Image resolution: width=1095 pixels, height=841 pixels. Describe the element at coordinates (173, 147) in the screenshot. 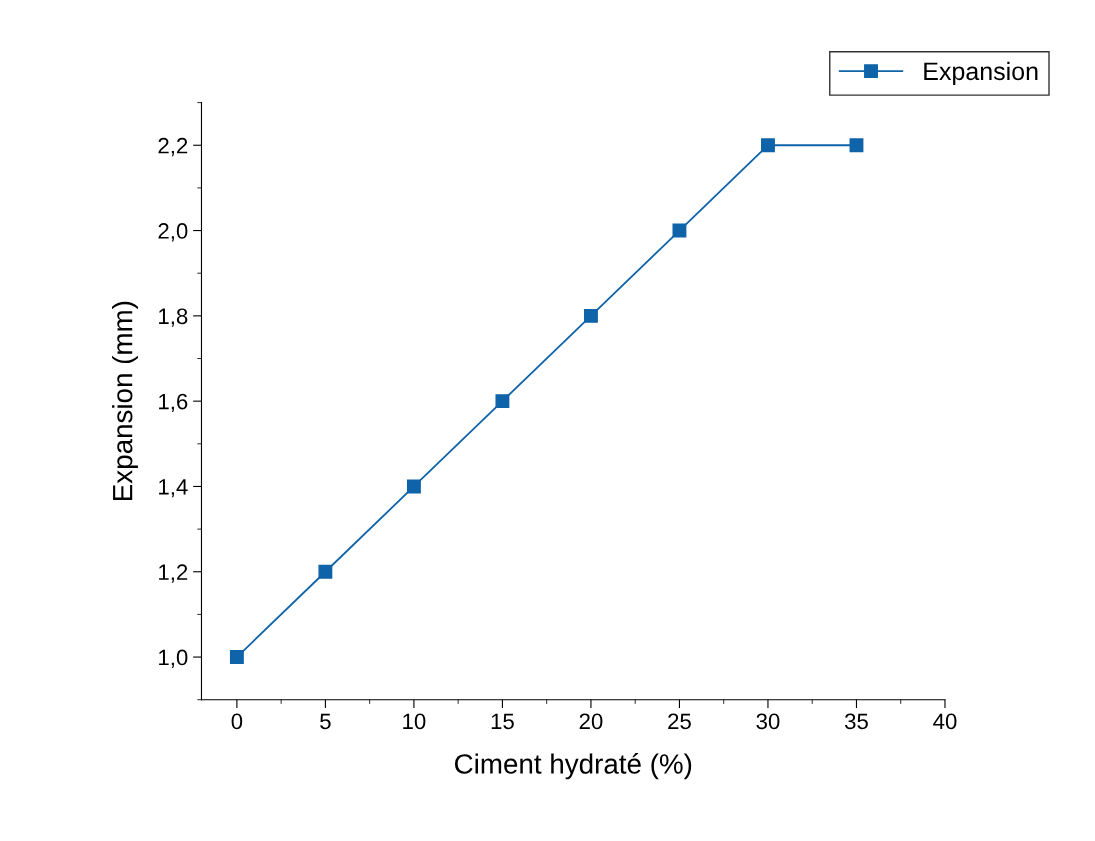

I see `y-tick-label: 2,2` at that location.